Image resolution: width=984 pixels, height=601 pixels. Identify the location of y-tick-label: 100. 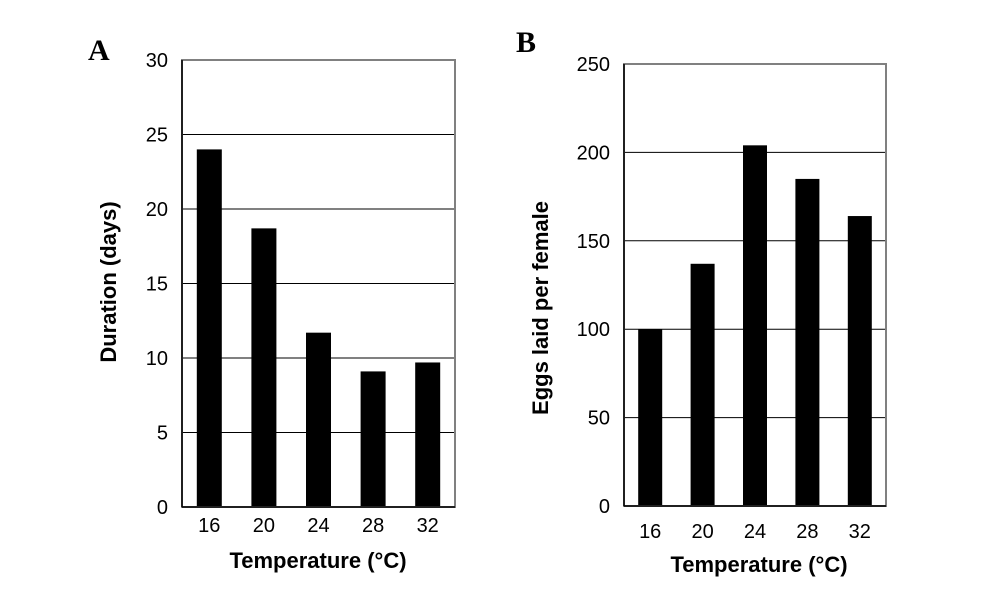
(593, 330).